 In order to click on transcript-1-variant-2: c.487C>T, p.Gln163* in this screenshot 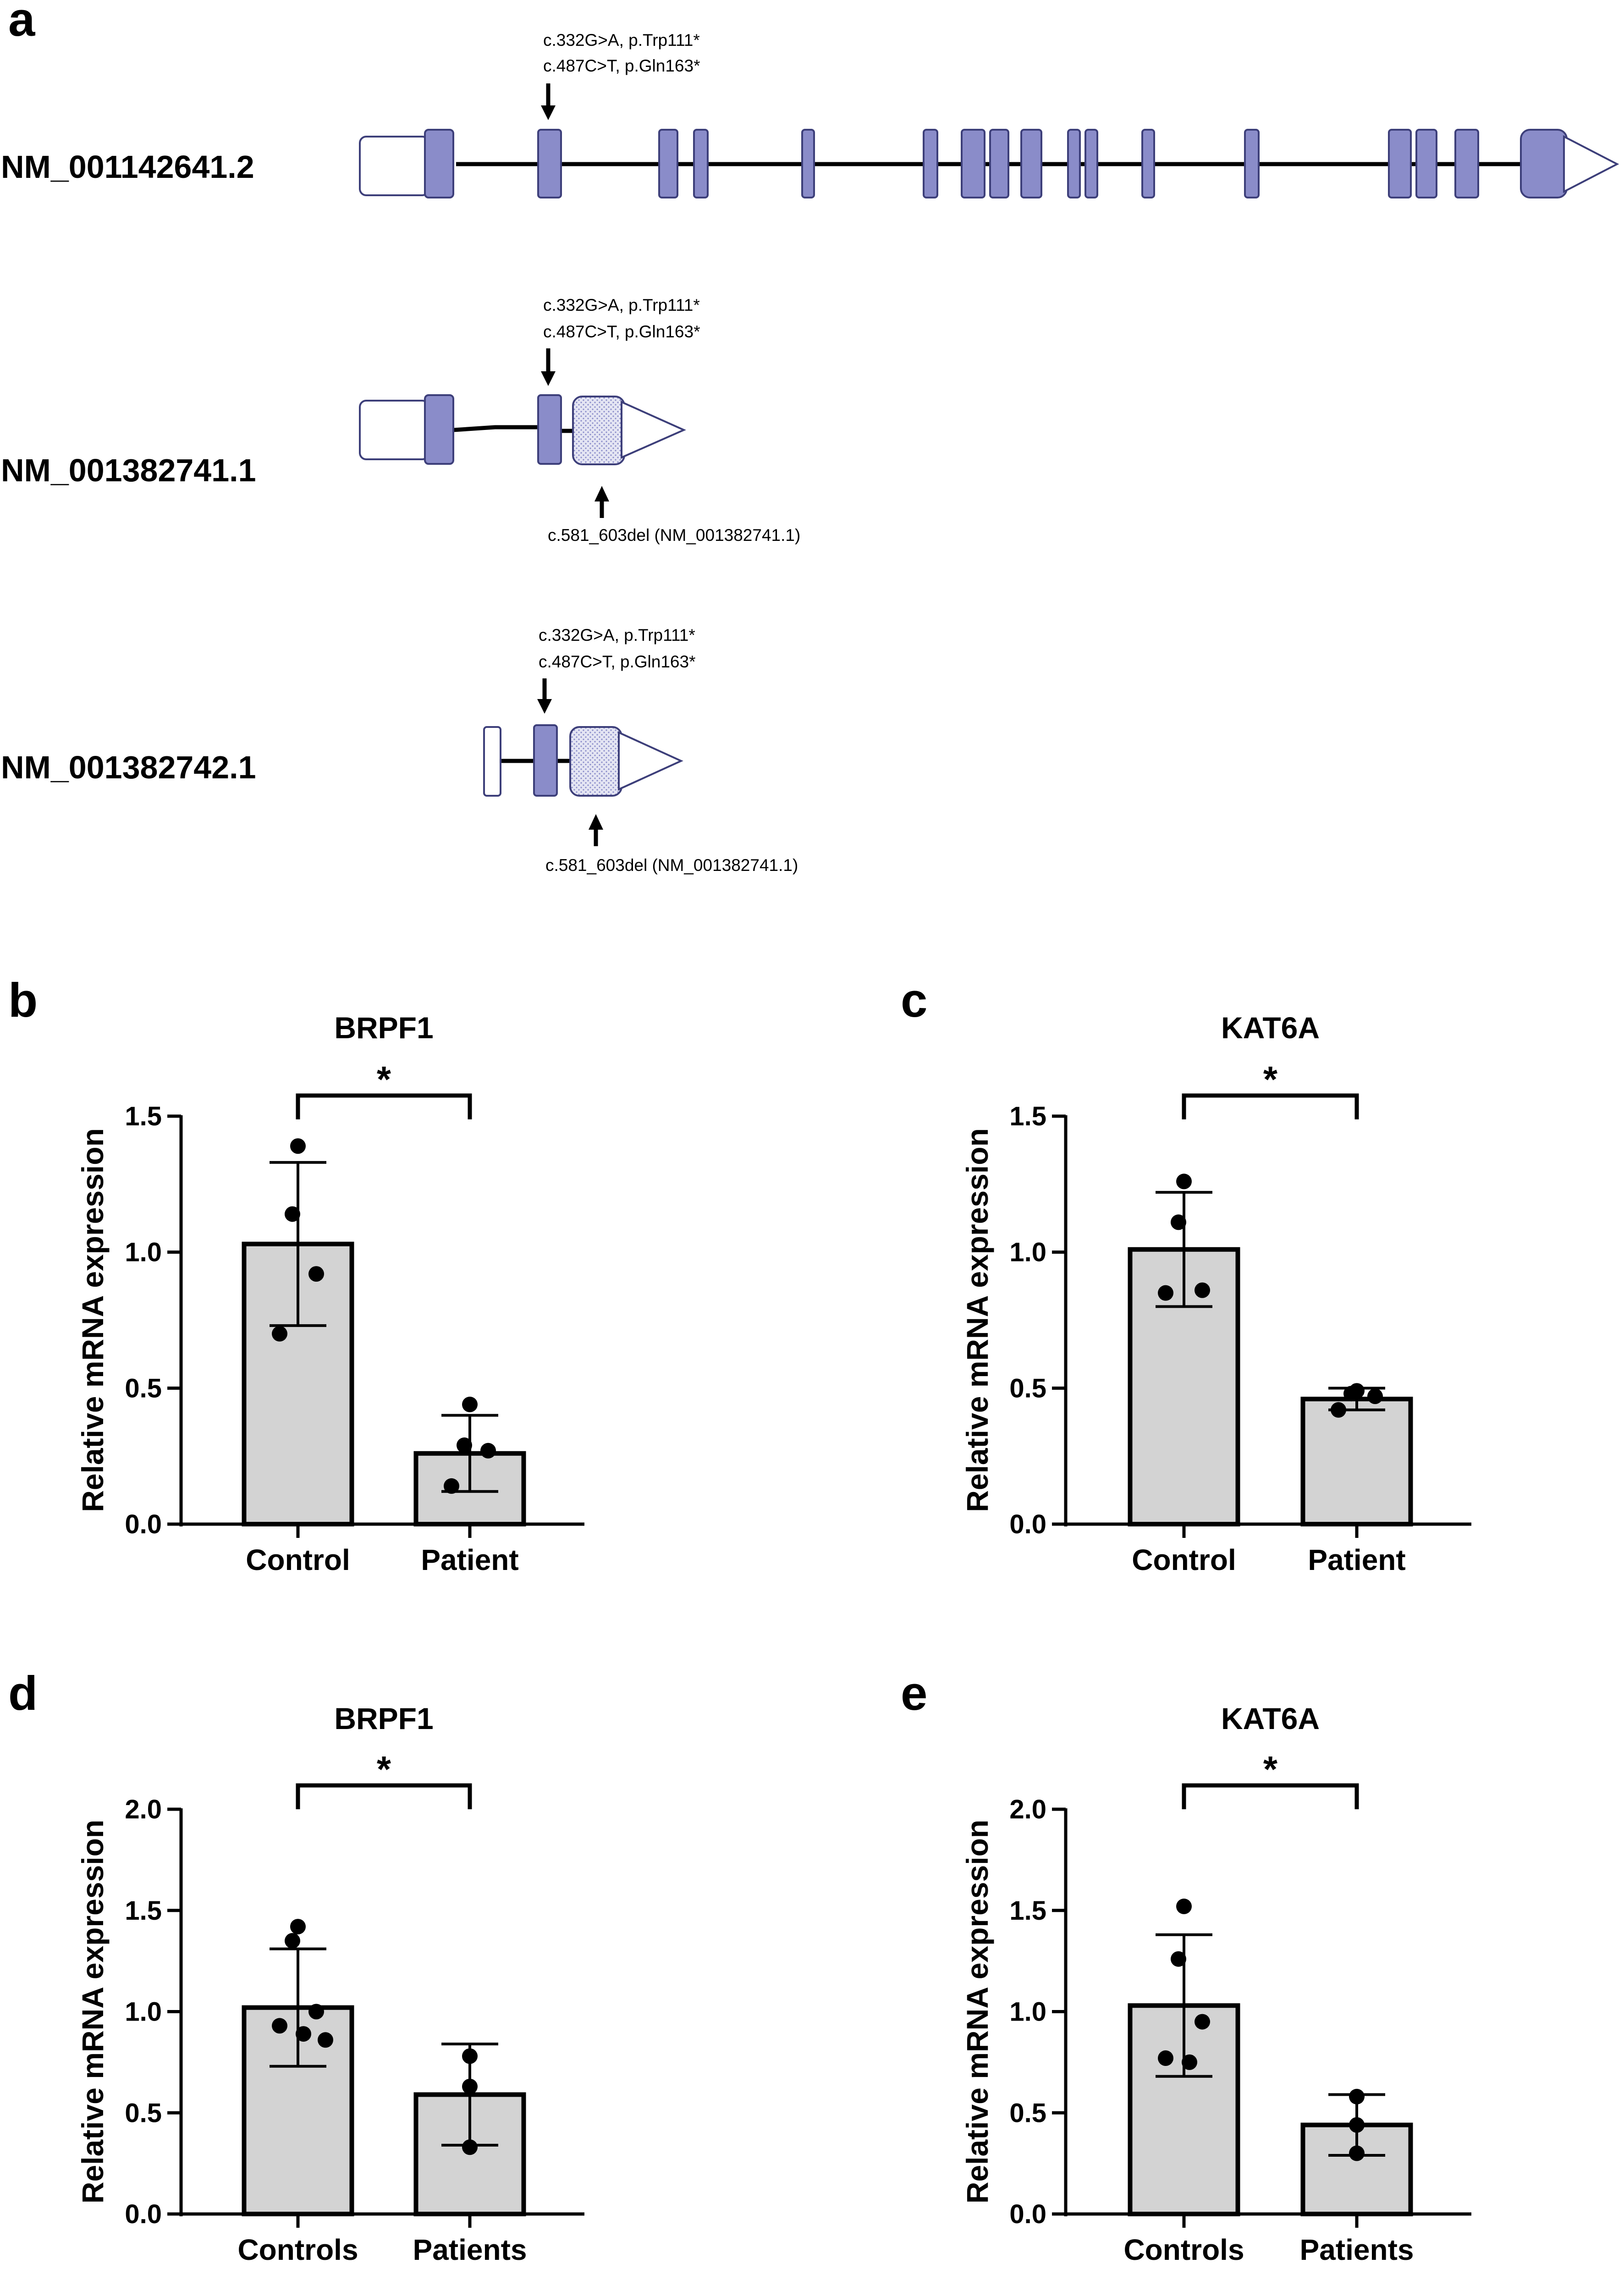, I will do `click(621, 65)`.